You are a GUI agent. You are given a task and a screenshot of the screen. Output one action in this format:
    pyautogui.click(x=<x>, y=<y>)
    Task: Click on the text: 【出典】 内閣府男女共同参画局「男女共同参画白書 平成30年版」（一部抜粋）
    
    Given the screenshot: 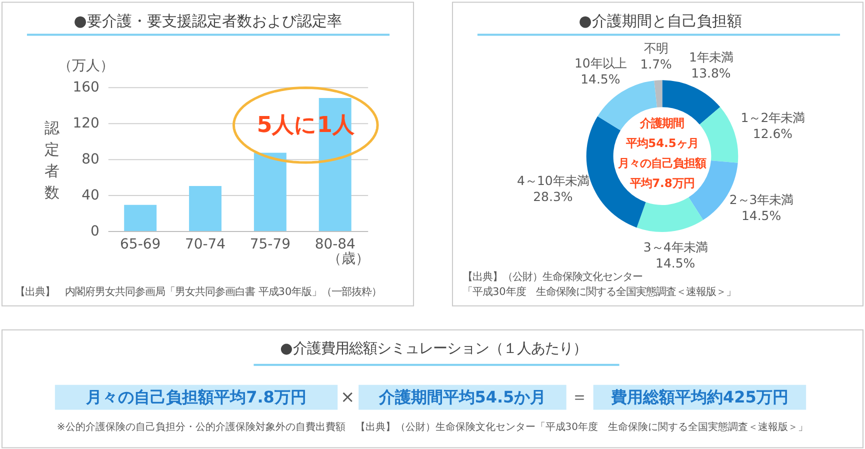 What is the action you would take?
    pyautogui.click(x=198, y=292)
    